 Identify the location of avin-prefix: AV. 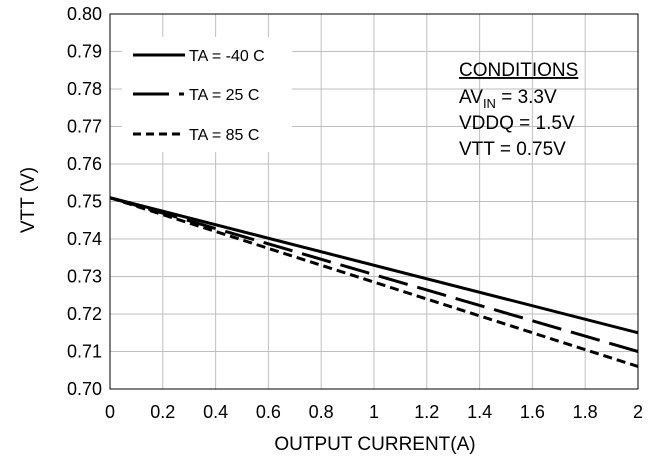
(471, 97).